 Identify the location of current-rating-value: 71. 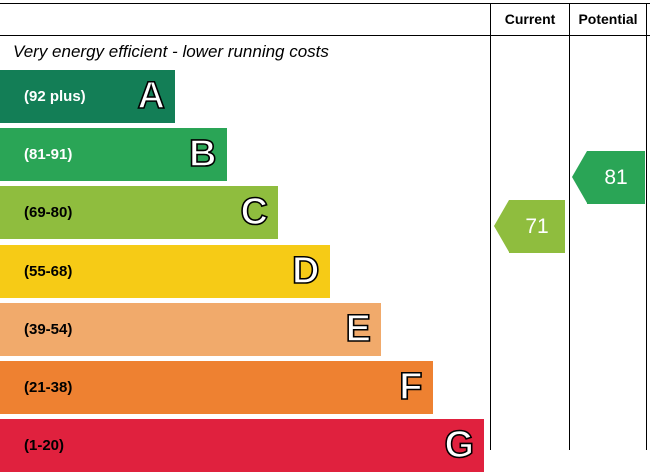
(537, 227).